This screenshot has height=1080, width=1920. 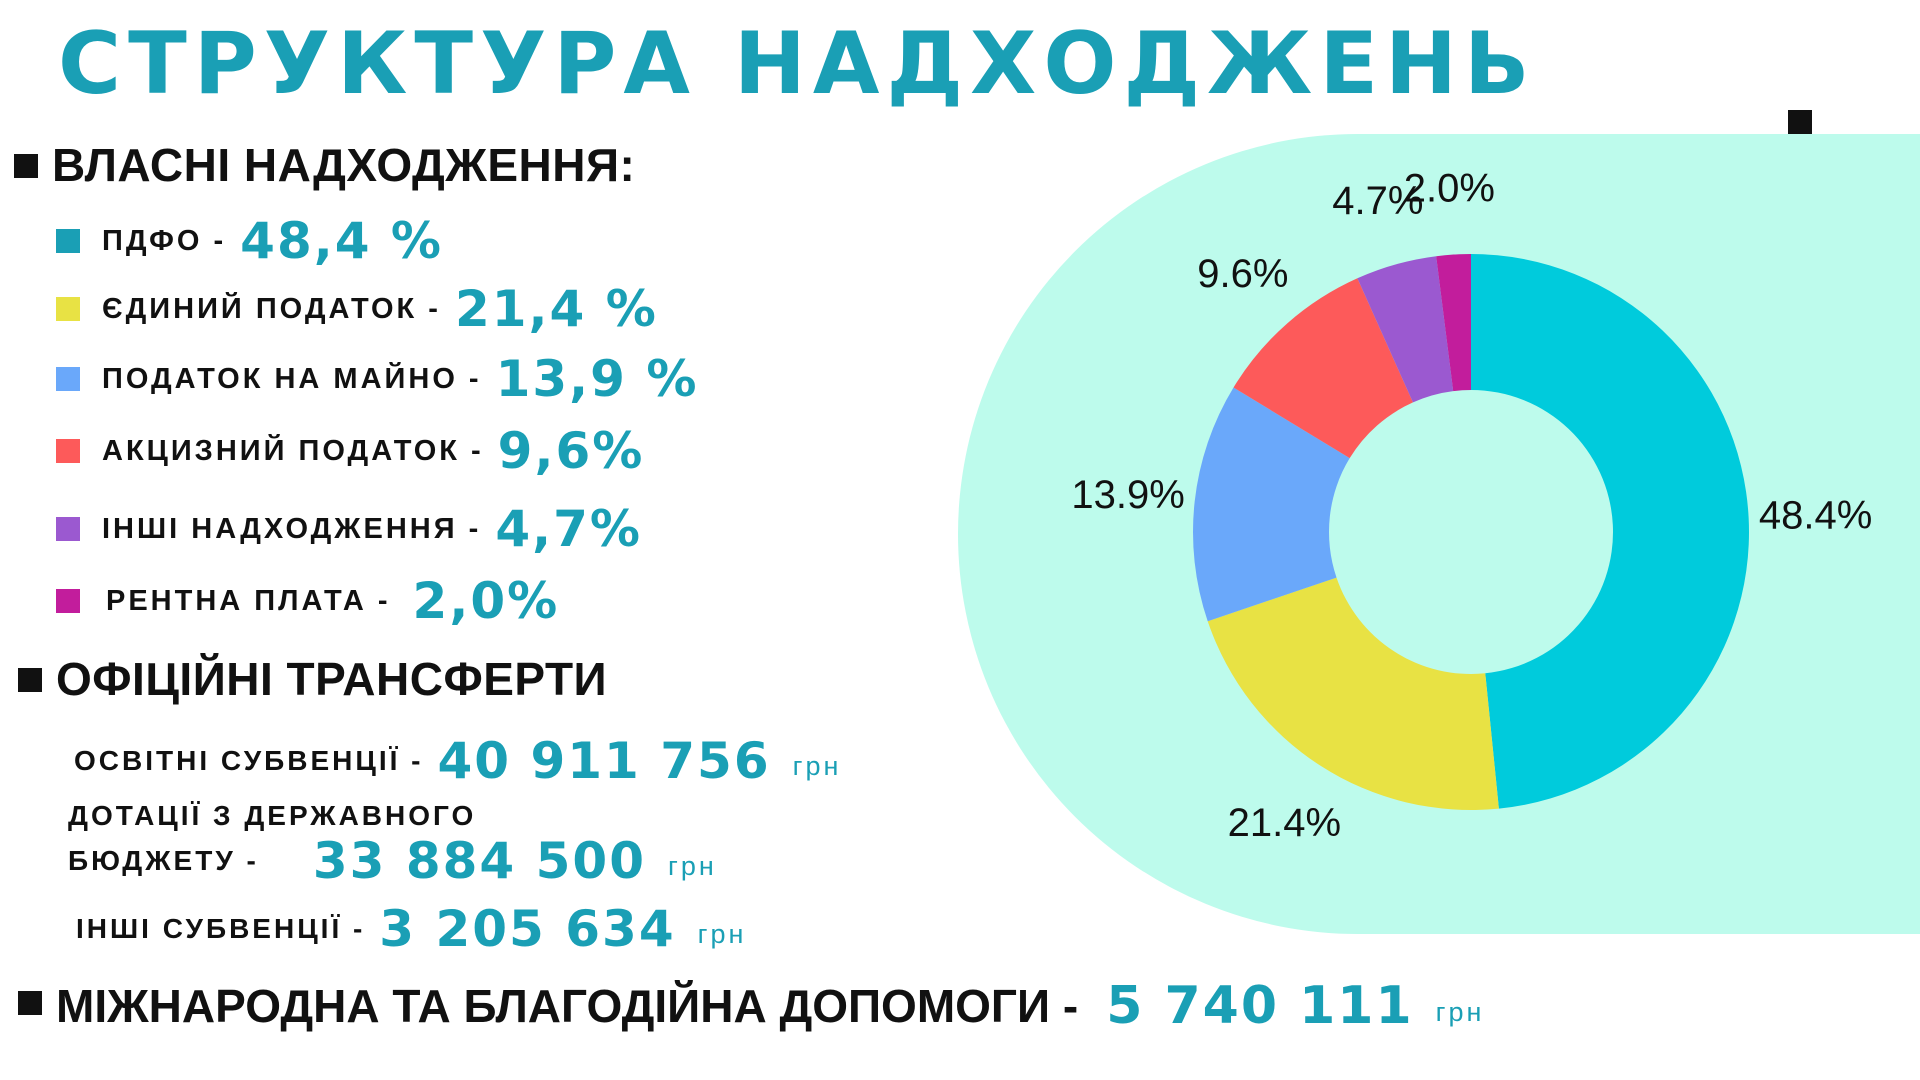 I want to click on international-unit: грн, so click(x=1460, y=1012).